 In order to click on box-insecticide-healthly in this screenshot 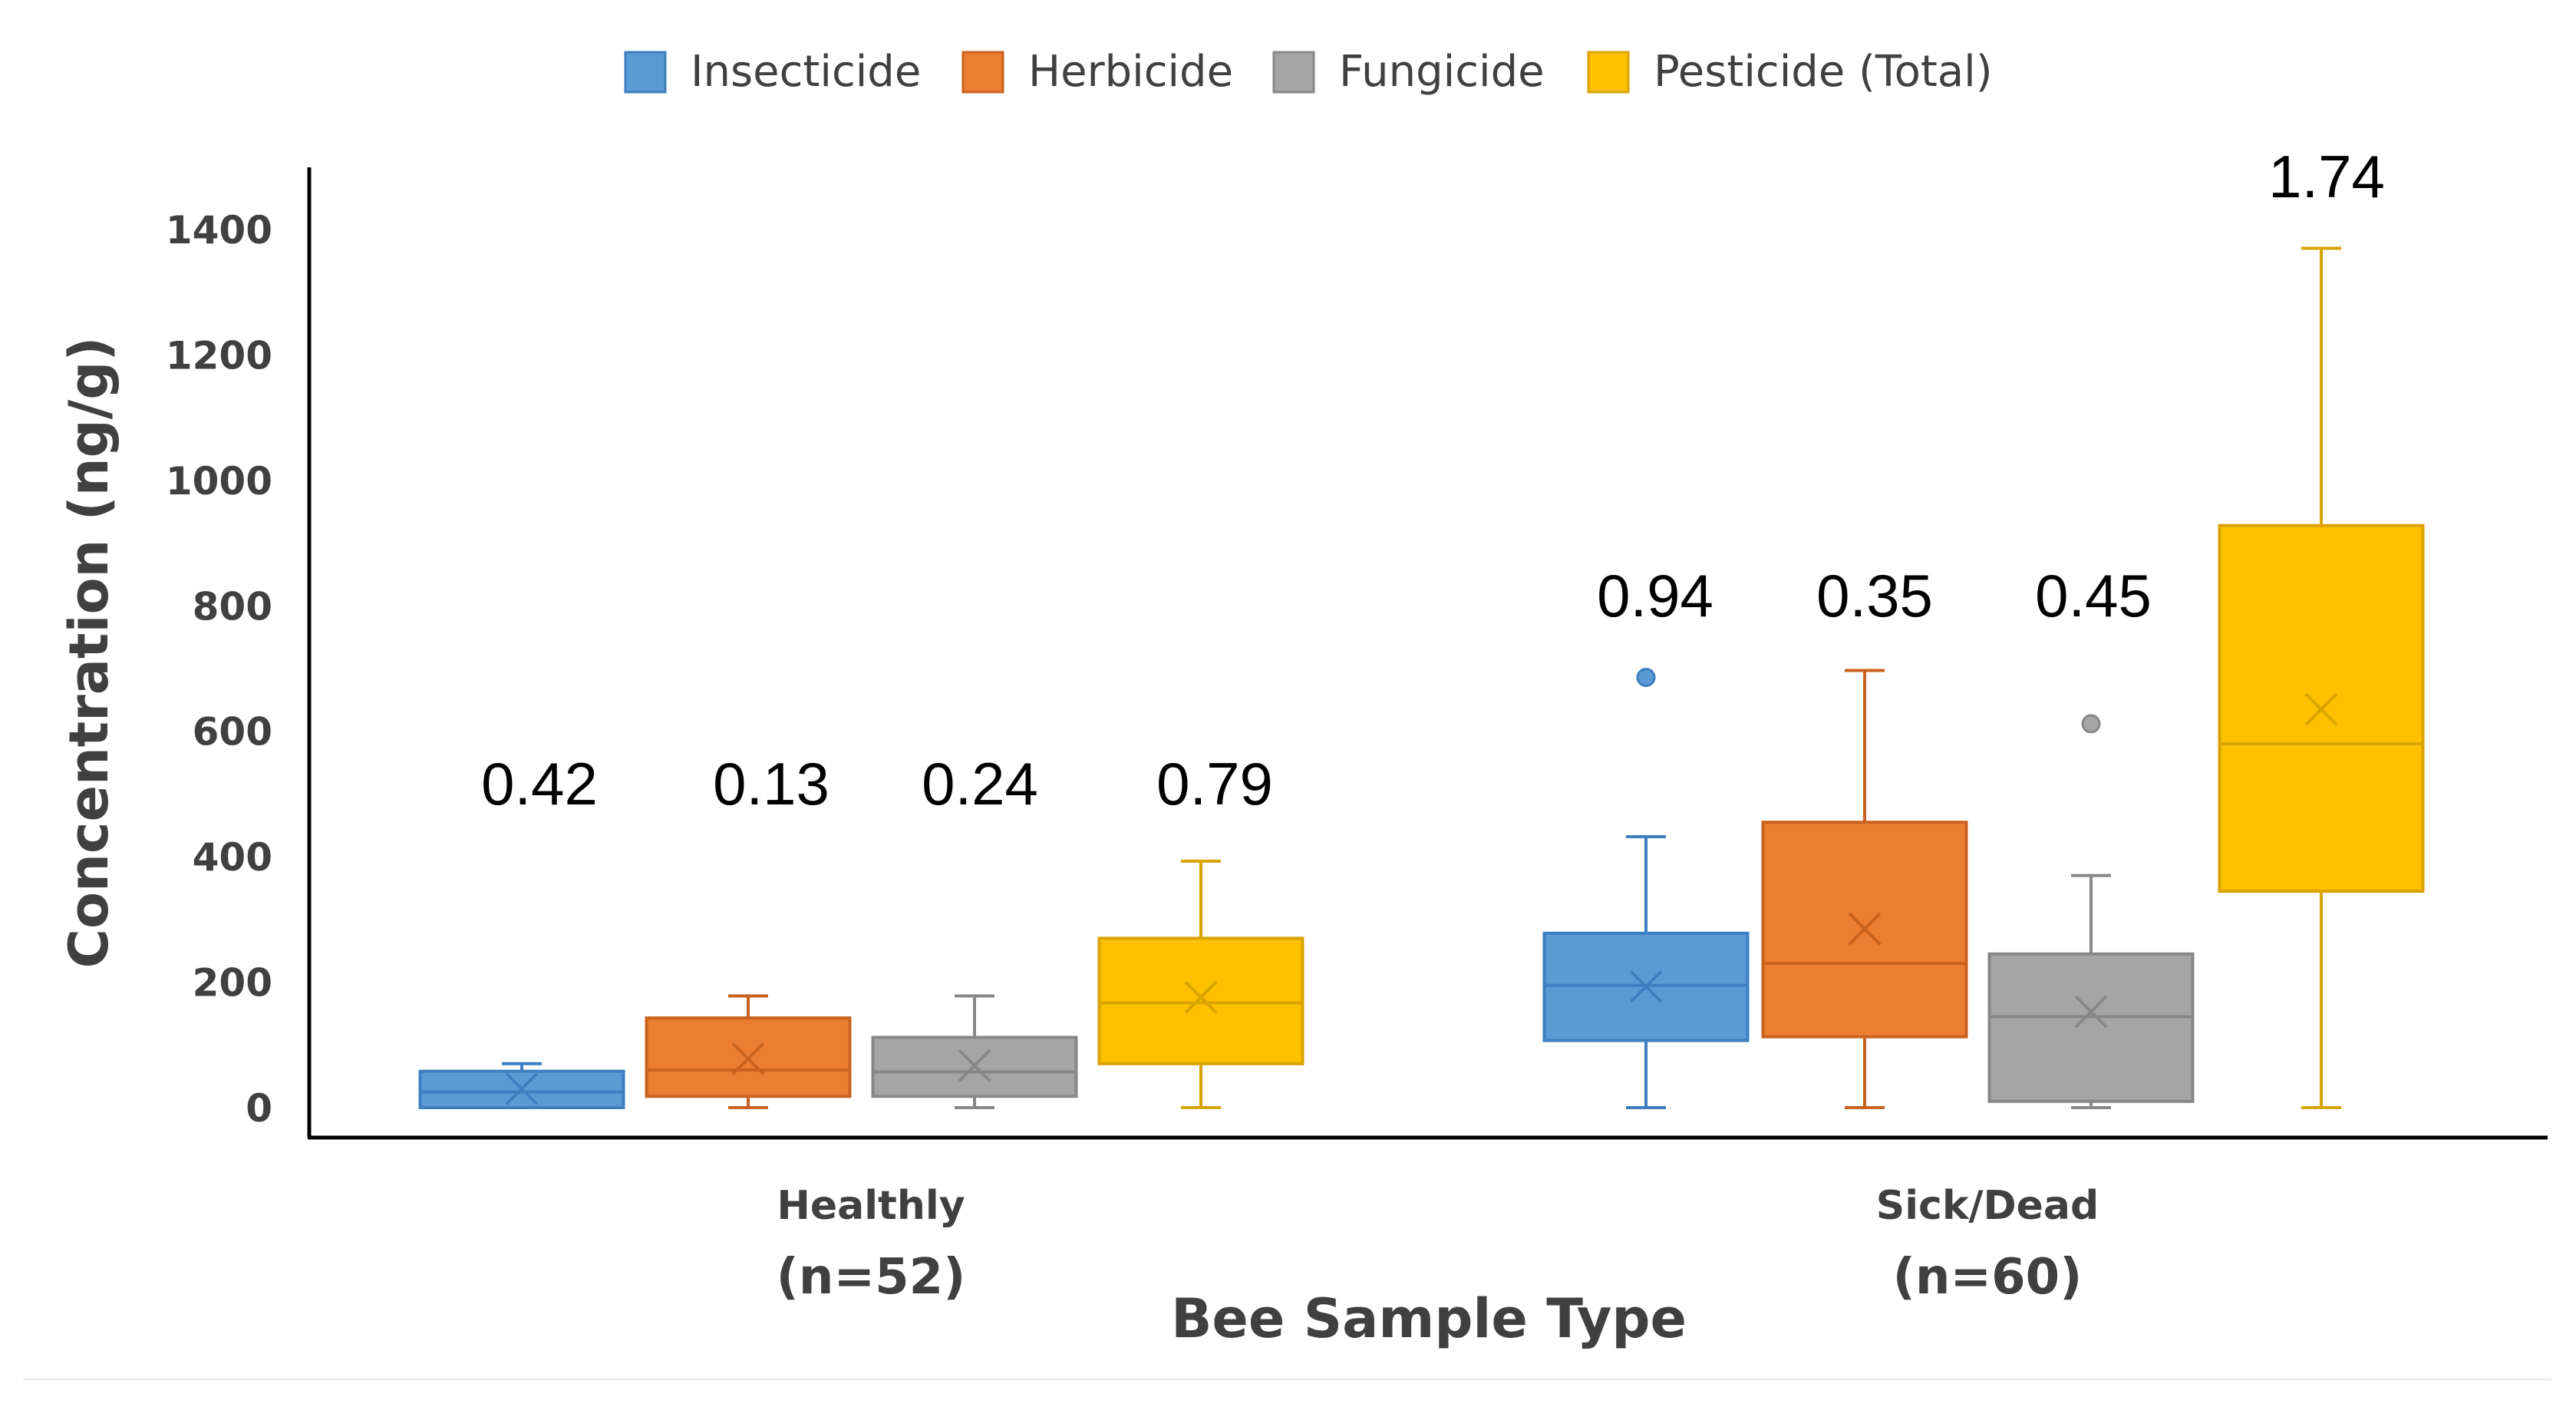, I will do `click(521, 1085)`.